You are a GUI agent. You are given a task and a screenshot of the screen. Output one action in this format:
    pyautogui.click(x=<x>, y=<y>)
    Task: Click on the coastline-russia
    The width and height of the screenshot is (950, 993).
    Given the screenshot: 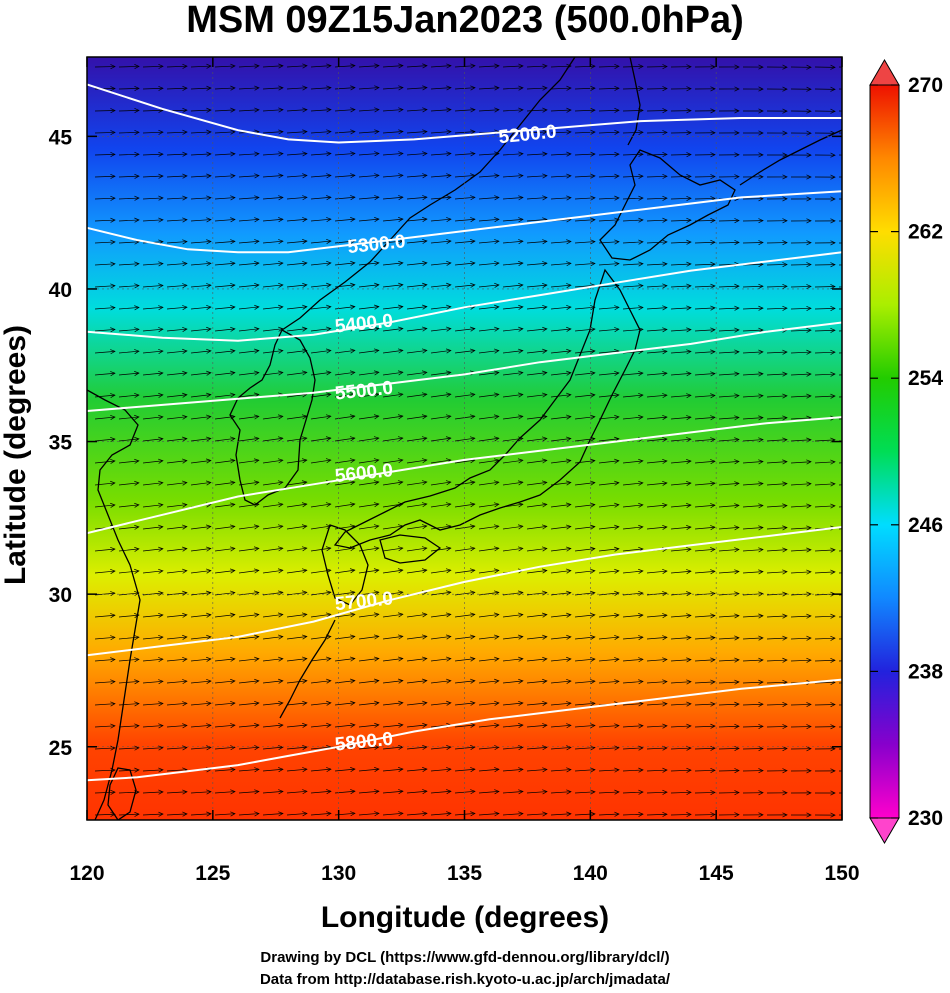 What is the action you would take?
    pyautogui.click(x=428, y=194)
    